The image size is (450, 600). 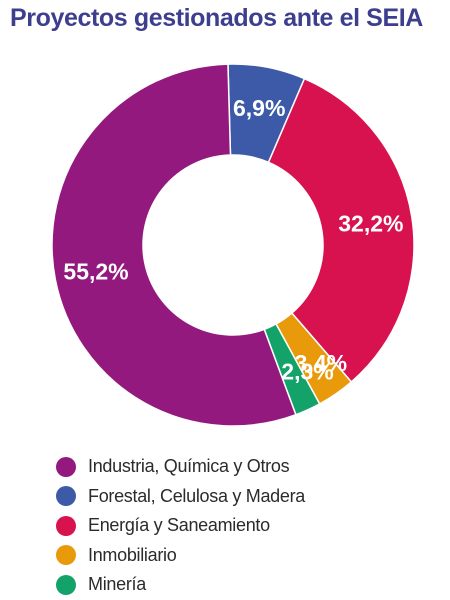 I want to click on data-label-industria-quimica-y-otros: 55,2%, so click(x=95, y=272).